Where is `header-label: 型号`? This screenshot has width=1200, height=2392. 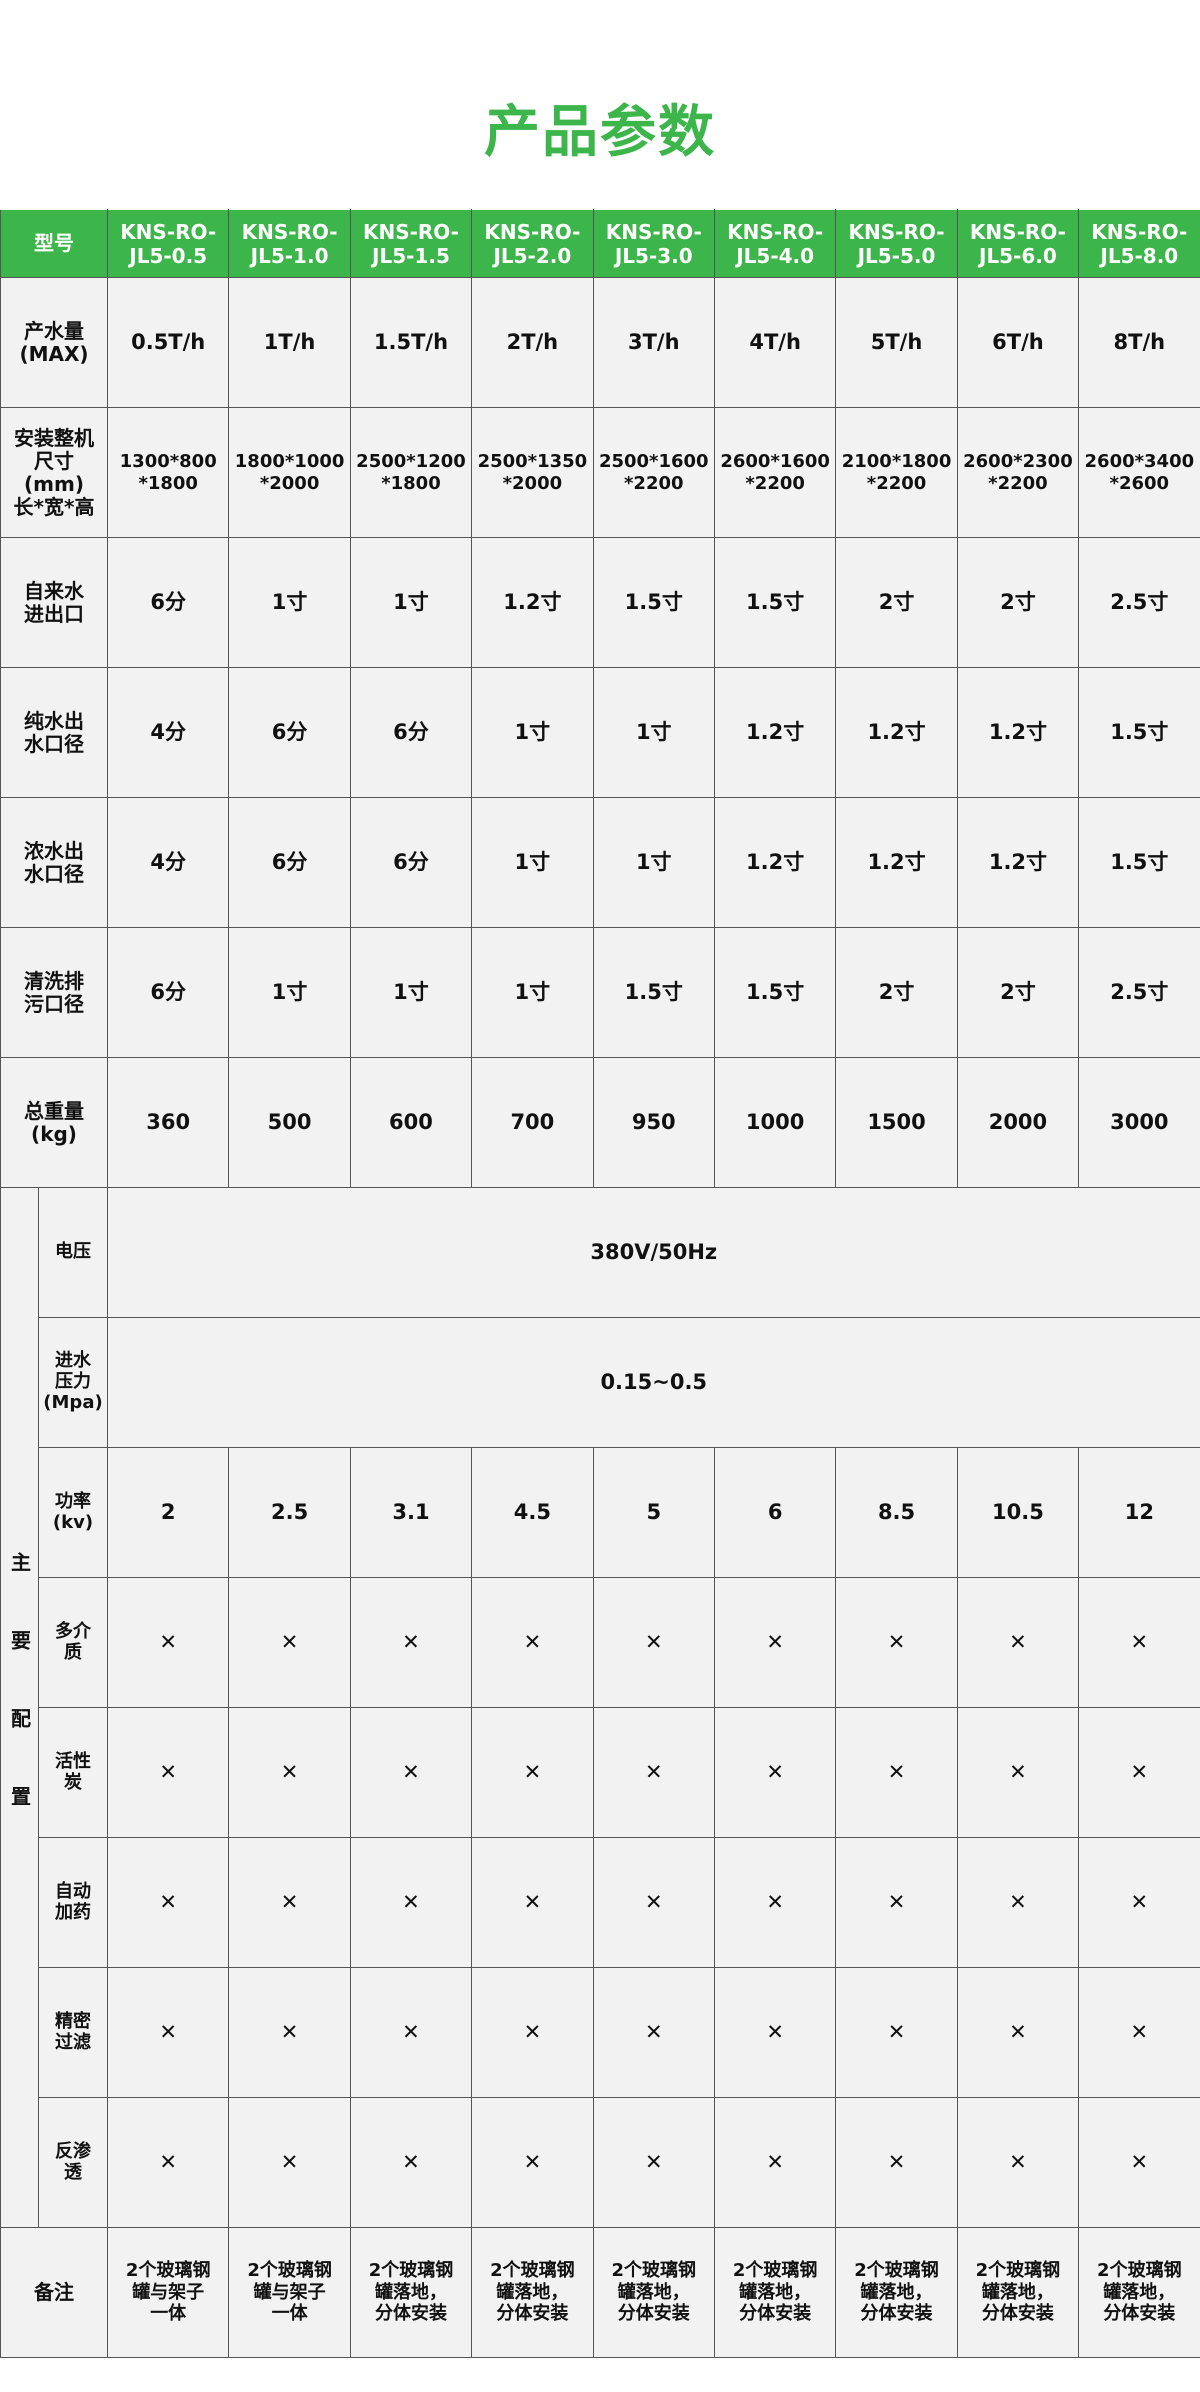
header-label: 型号 is located at coordinates (54, 243).